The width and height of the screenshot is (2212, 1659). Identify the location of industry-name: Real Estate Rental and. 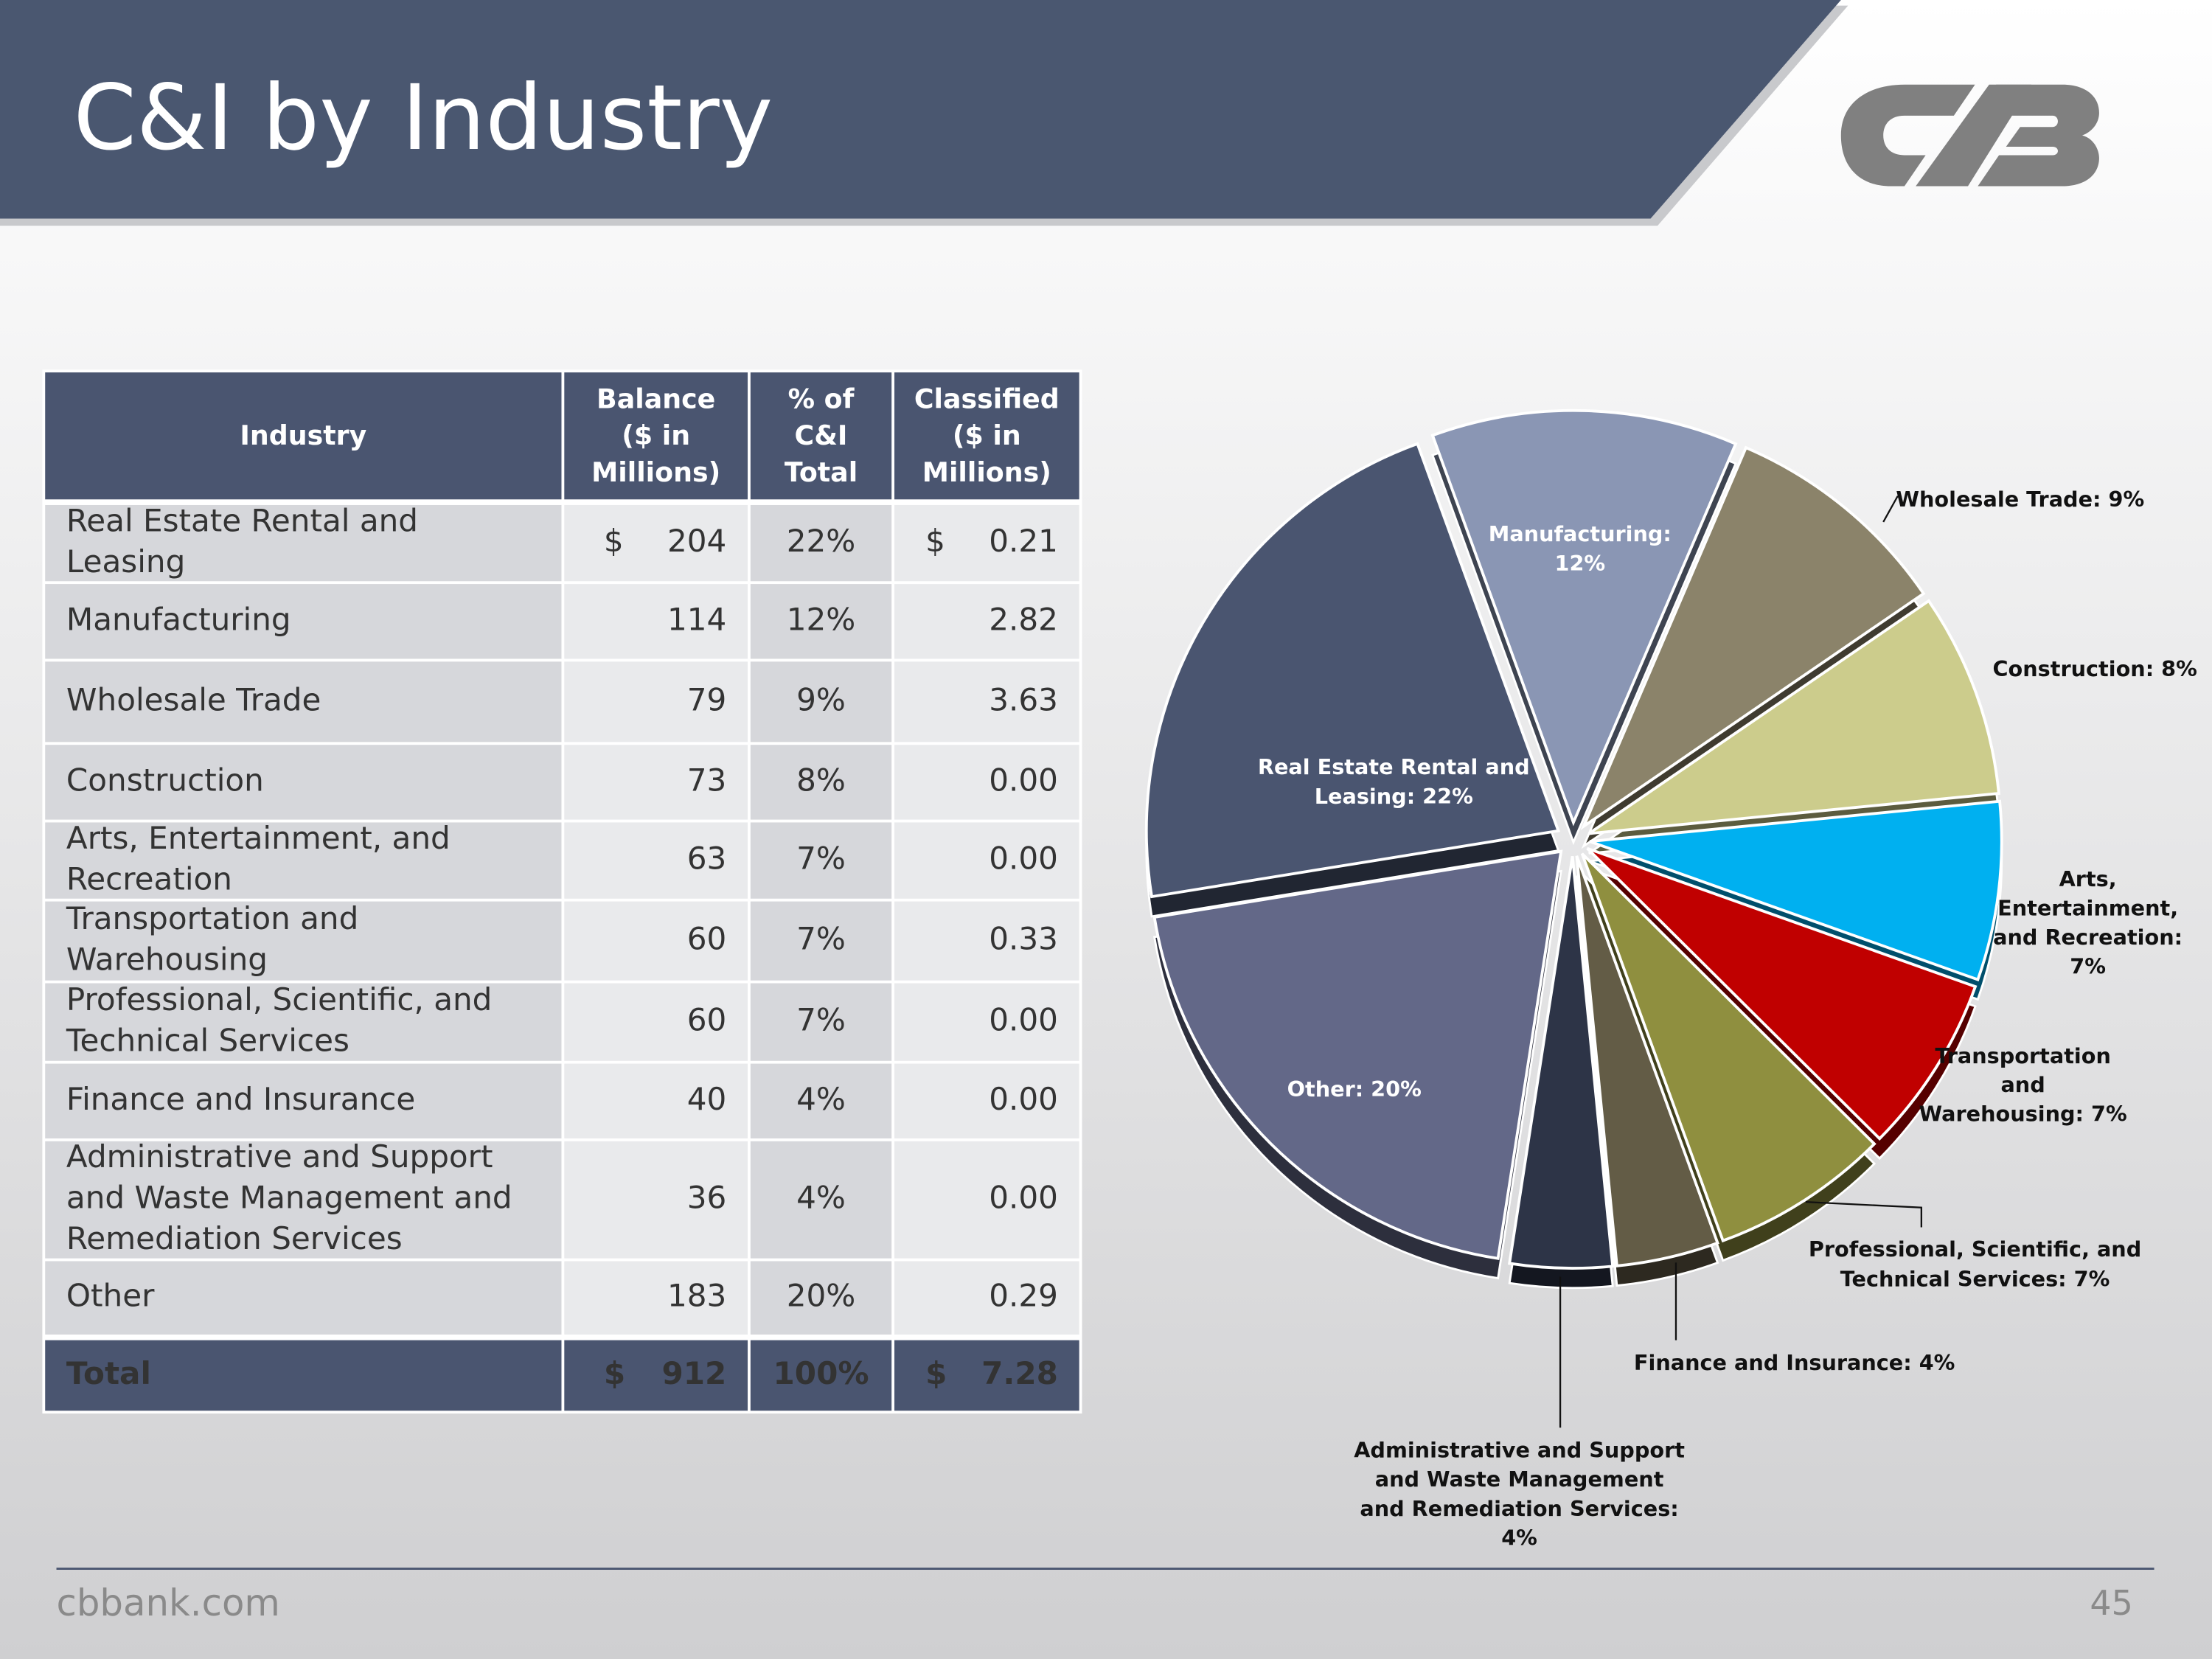
(242, 520).